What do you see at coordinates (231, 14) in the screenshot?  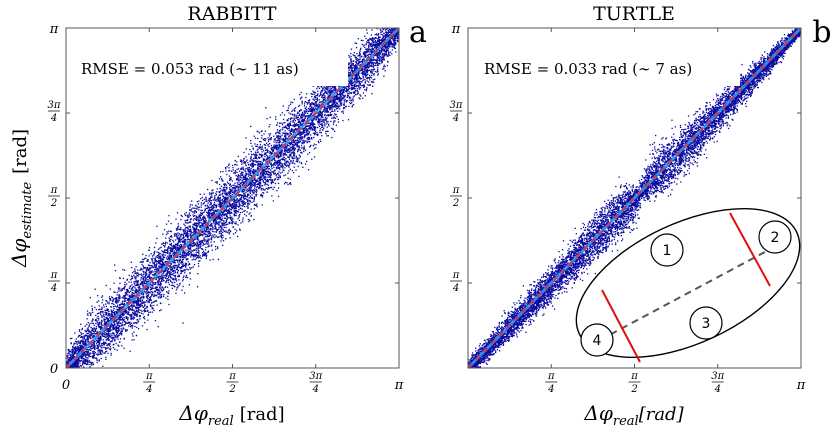 I see `panel-a-title: RABBITT` at bounding box center [231, 14].